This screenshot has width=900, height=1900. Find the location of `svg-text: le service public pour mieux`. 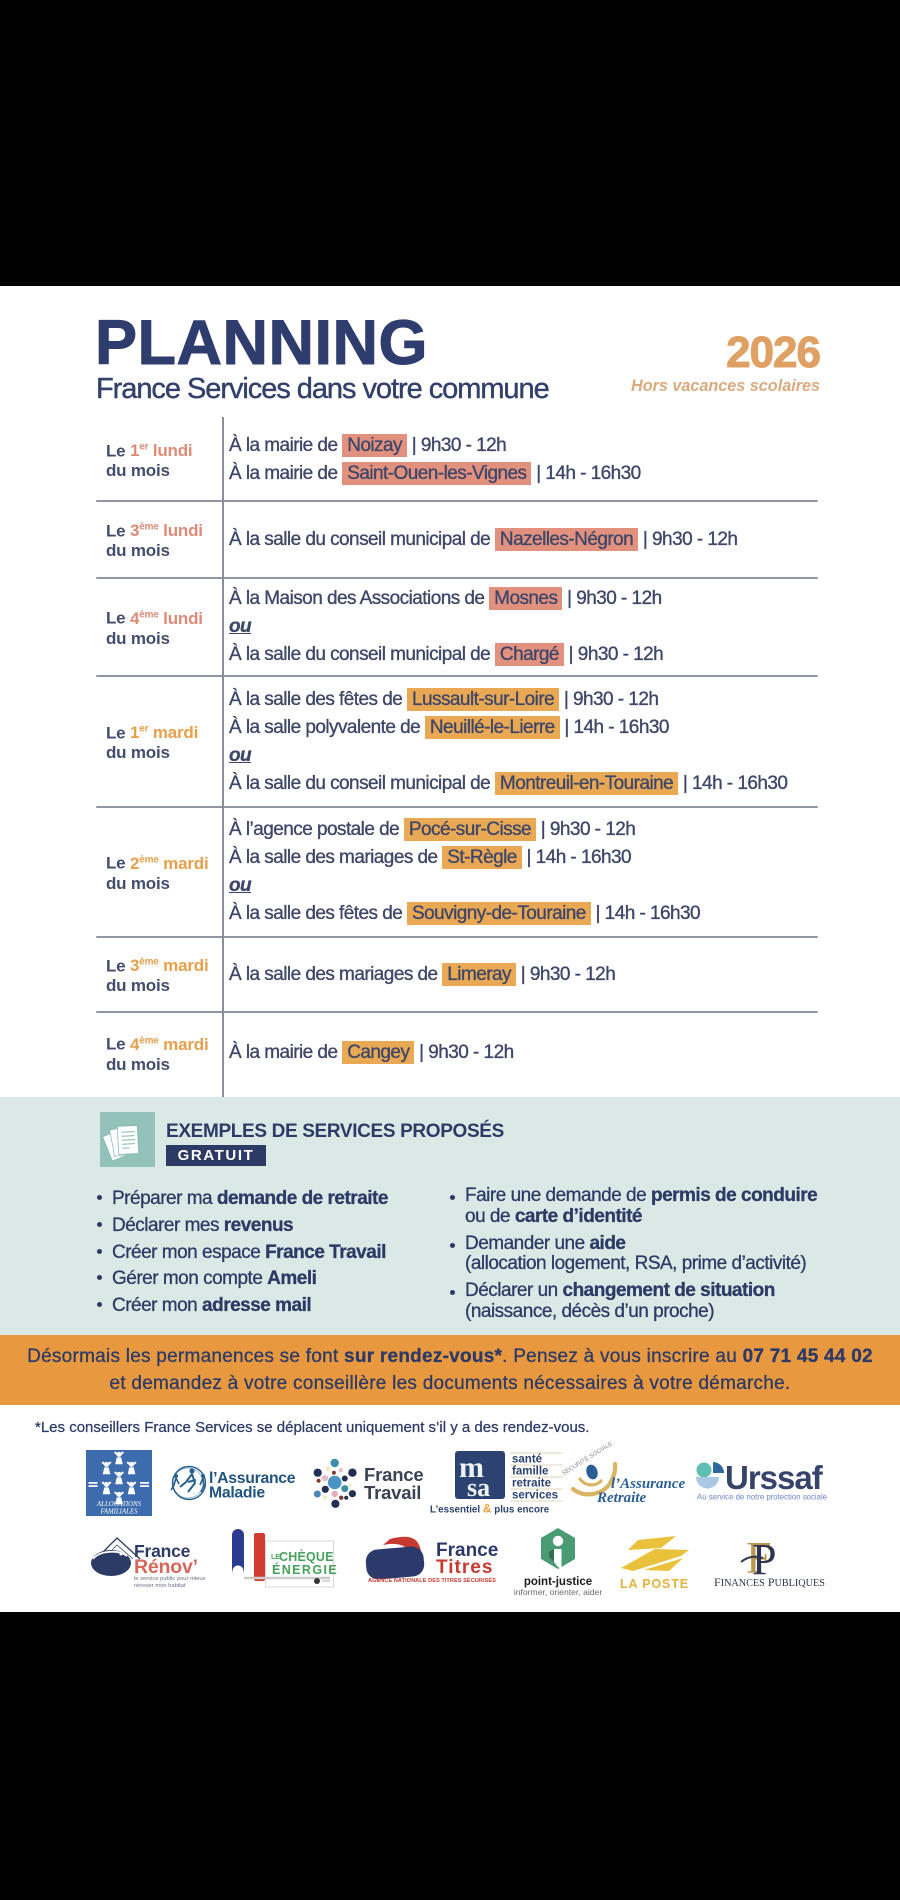

svg-text: le service public pour mieux is located at coordinates (170, 1579).